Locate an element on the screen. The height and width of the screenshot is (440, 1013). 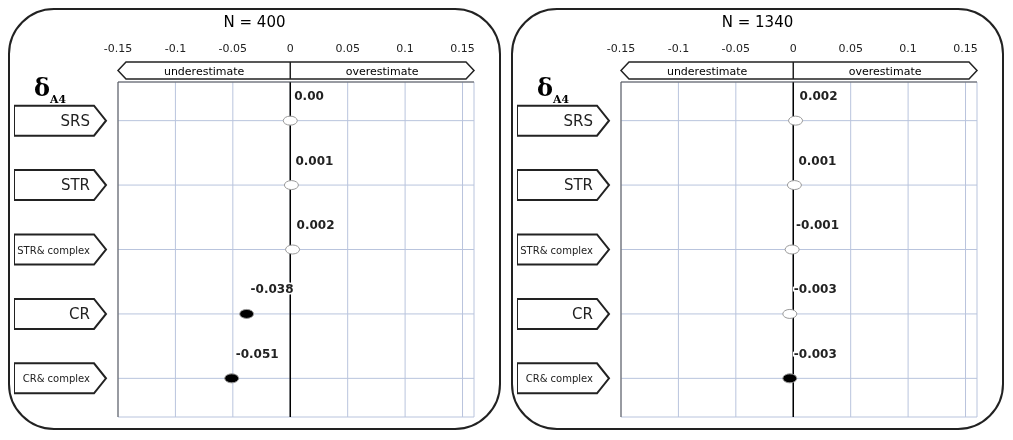
chart-title: N = 1340 is located at coordinates (757, 22).